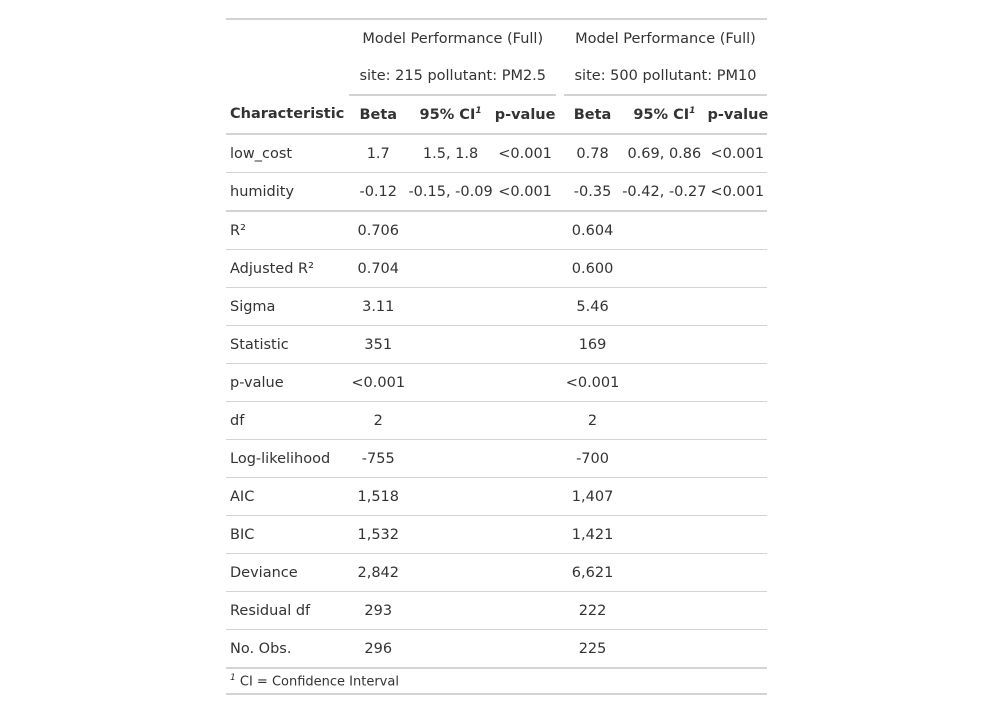  Describe the element at coordinates (450, 115) in the screenshot. I see `column-header-ci-1: 95% CI1` at that location.